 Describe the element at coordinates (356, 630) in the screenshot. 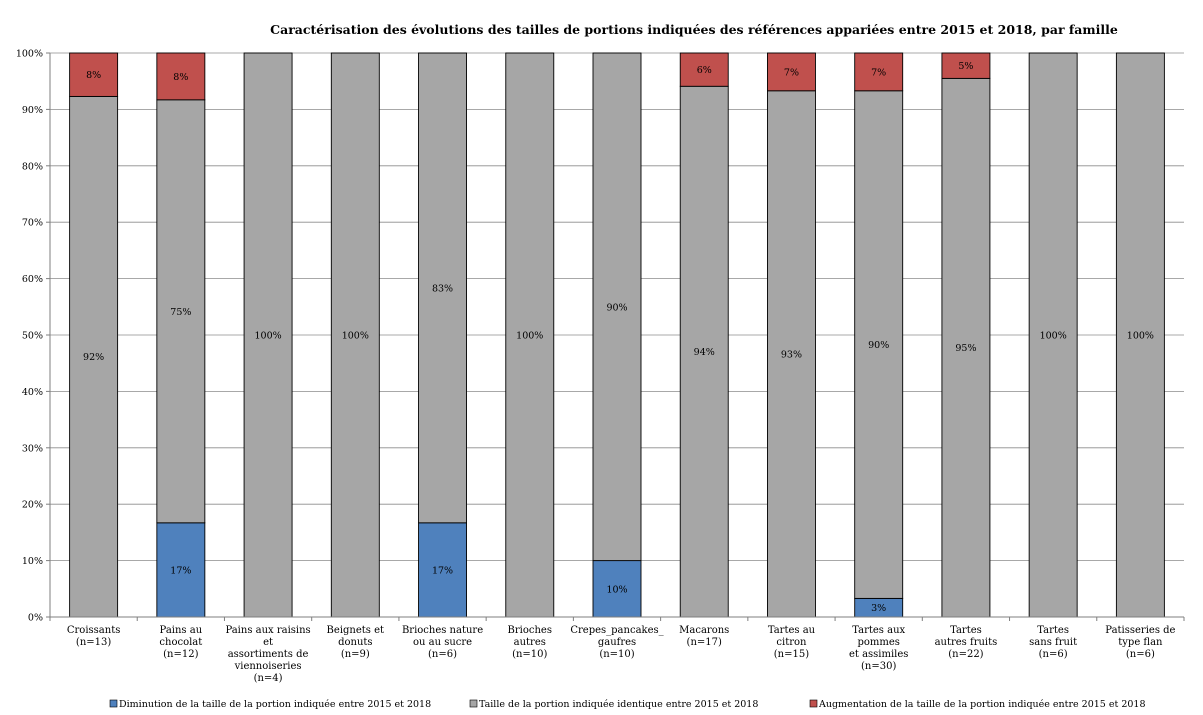

I see `category-label-line: Beignets et` at that location.